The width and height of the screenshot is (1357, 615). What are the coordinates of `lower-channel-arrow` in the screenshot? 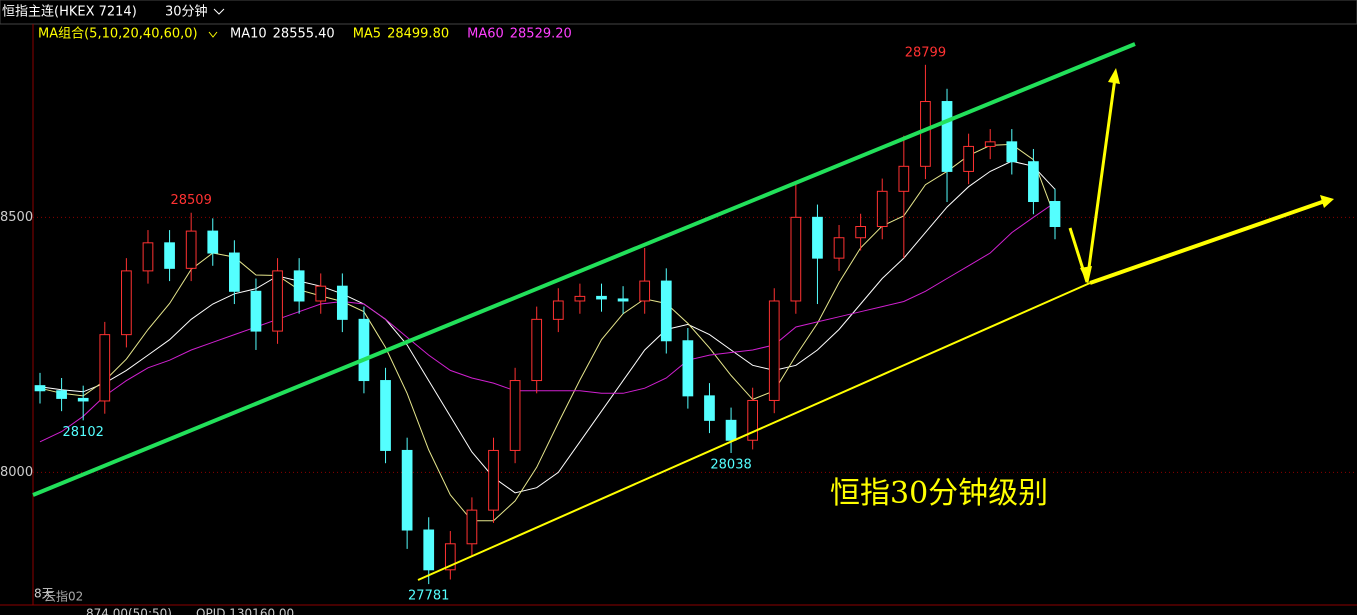 It's located at (1207, 242).